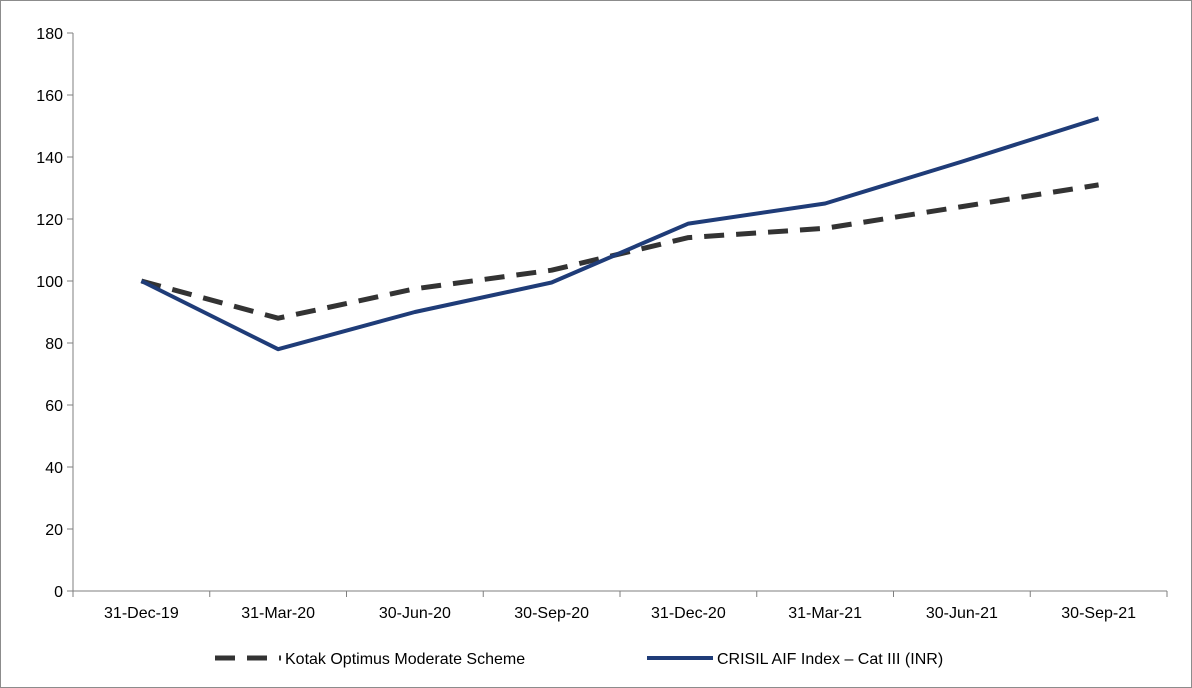 The width and height of the screenshot is (1192, 688). I want to click on y-tick-label: 160, so click(49, 96).